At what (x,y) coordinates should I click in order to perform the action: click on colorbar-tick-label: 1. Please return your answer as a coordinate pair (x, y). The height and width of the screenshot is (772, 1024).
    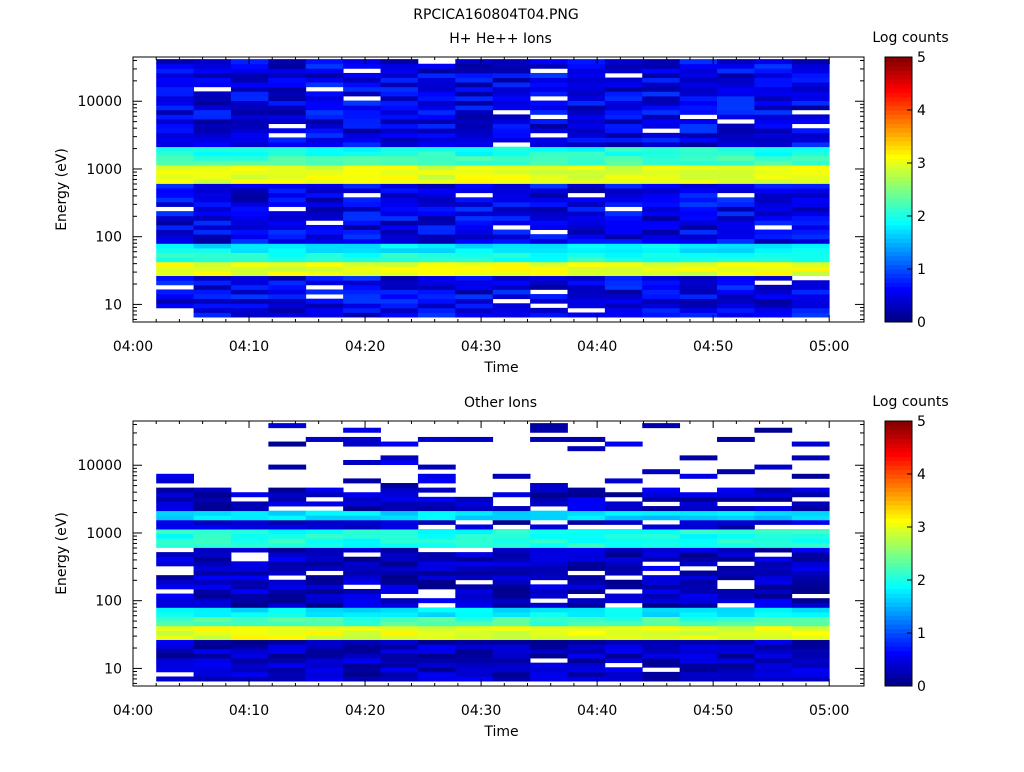
    Looking at the image, I should click on (921, 270).